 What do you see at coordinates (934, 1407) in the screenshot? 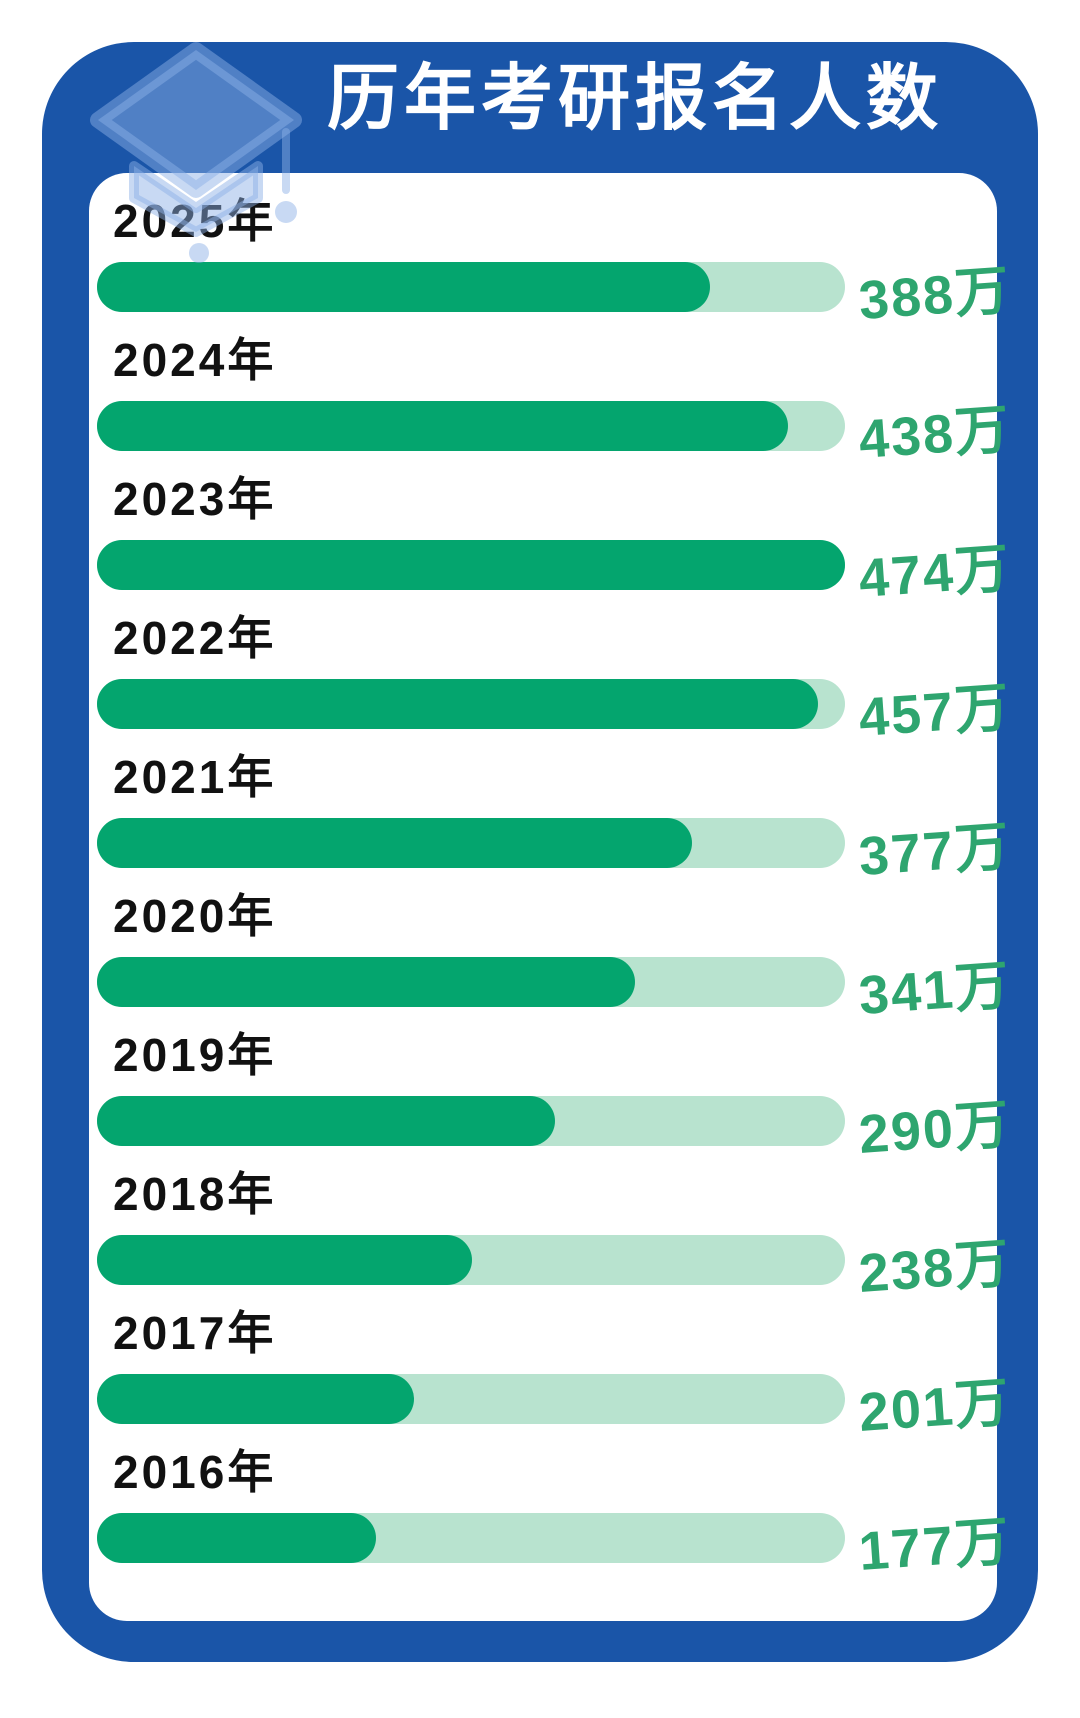
I see `value-label: 201万` at bounding box center [934, 1407].